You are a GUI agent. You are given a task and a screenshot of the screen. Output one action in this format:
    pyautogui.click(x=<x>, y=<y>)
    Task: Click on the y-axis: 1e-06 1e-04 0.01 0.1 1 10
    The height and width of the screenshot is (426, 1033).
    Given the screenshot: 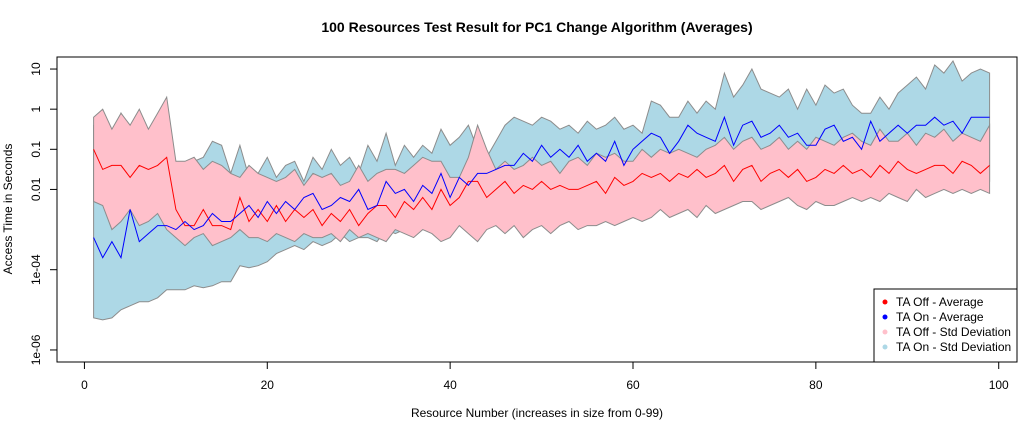 What is the action you would take?
    pyautogui.click(x=43, y=213)
    